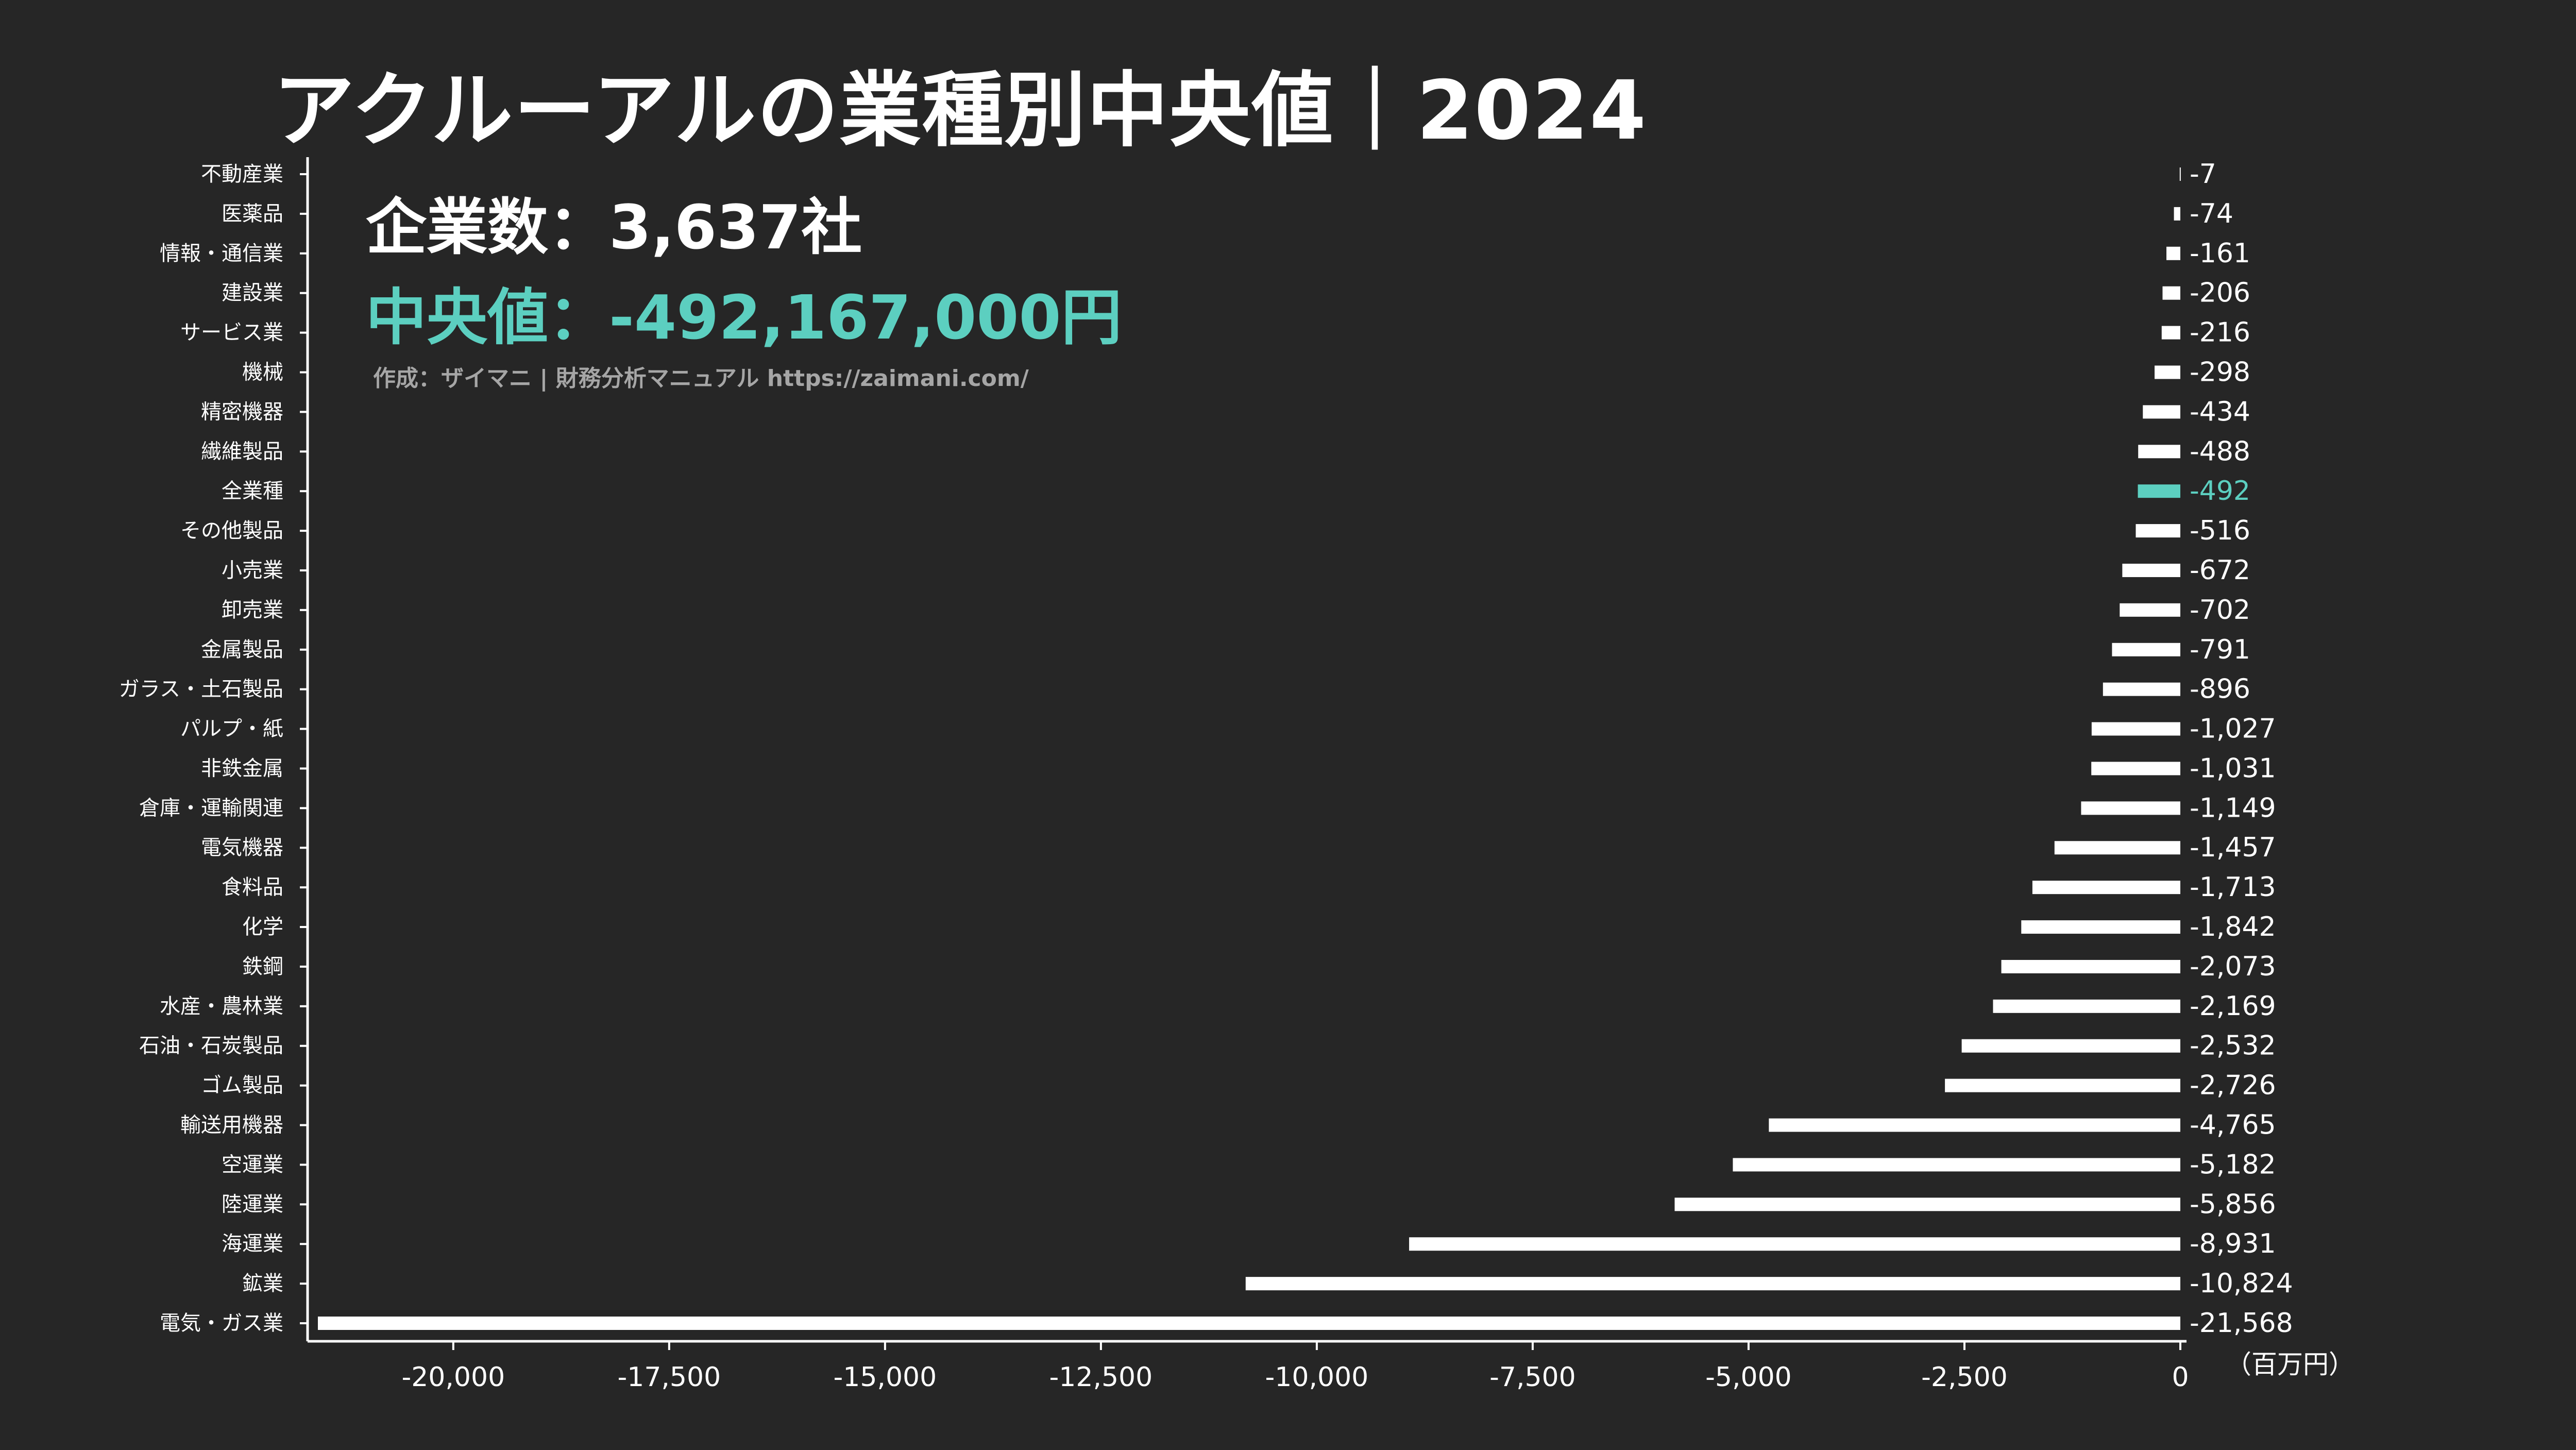 This screenshot has height=1450, width=2576. I want to click on value-label: -1,457, so click(2233, 848).